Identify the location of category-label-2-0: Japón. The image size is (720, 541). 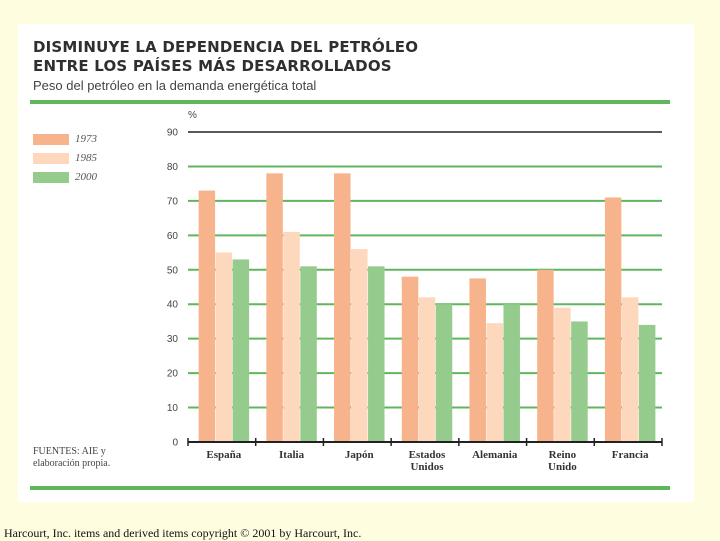
(359, 455).